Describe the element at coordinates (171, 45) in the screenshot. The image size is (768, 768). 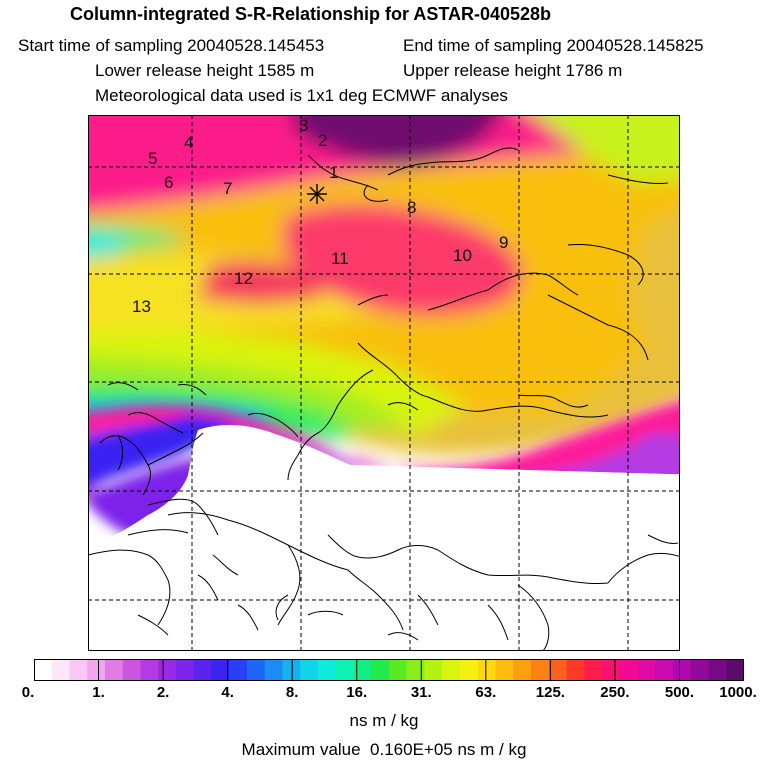
I see `start-time-label: Start time of sampling 20040528.145453` at that location.